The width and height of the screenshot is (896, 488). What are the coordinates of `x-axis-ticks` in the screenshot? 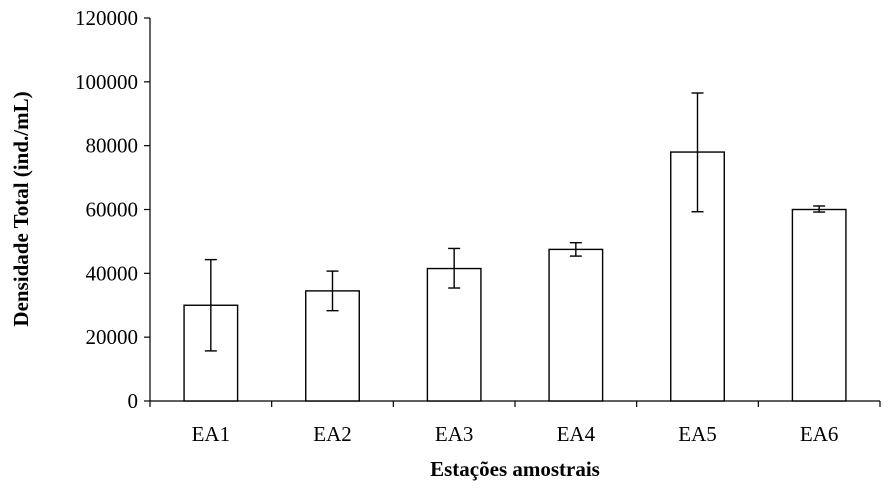 It's located at (515, 404).